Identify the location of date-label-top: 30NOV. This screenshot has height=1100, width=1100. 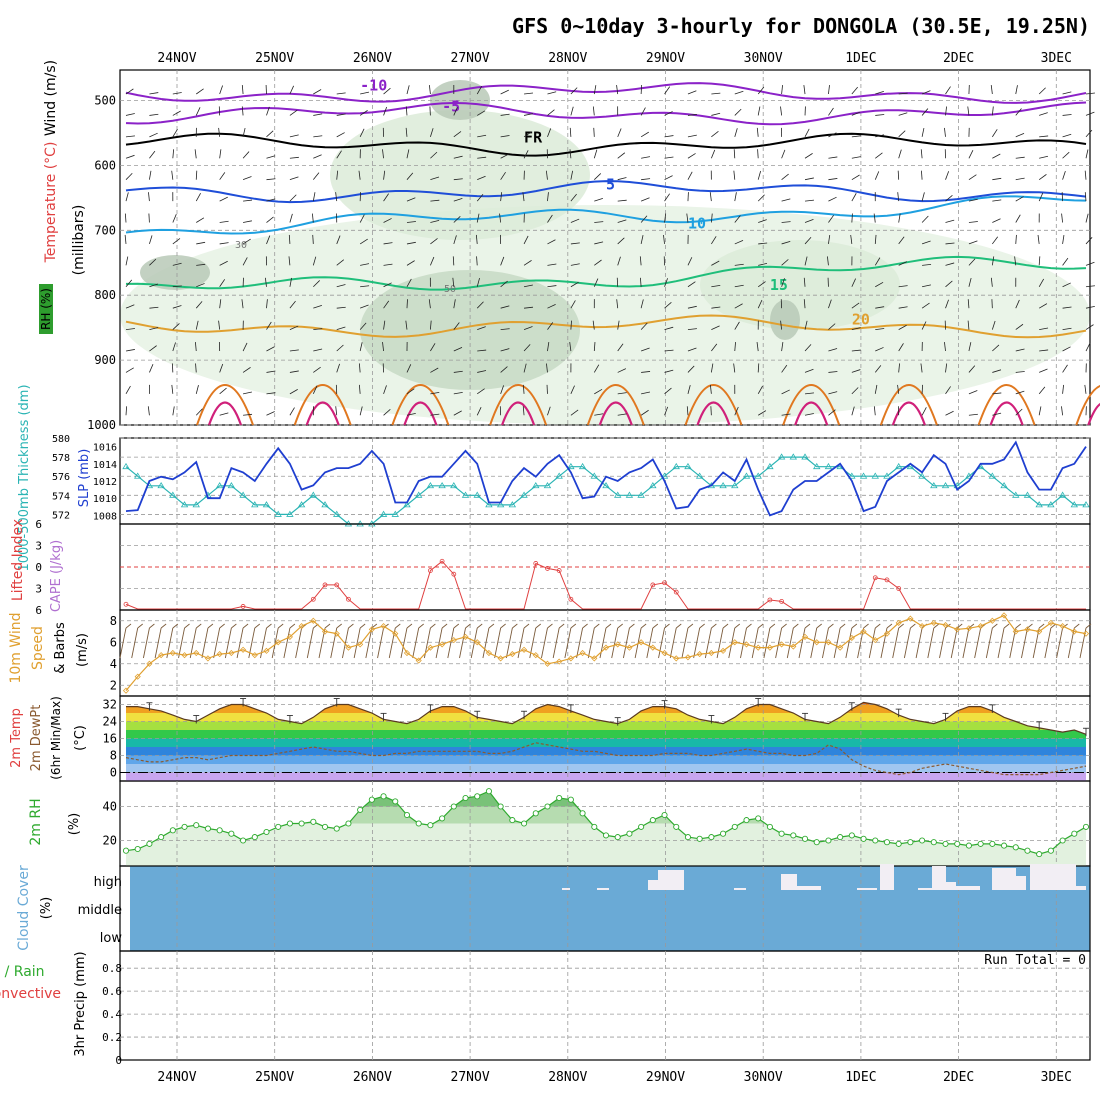
(763, 58).